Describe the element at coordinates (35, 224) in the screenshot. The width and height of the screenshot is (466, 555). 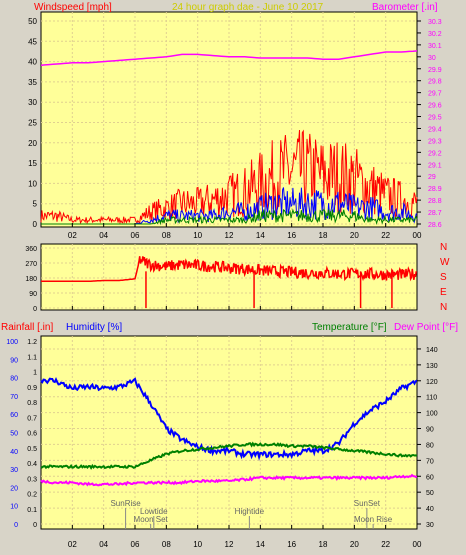
I see `y-tick-label: 0` at that location.